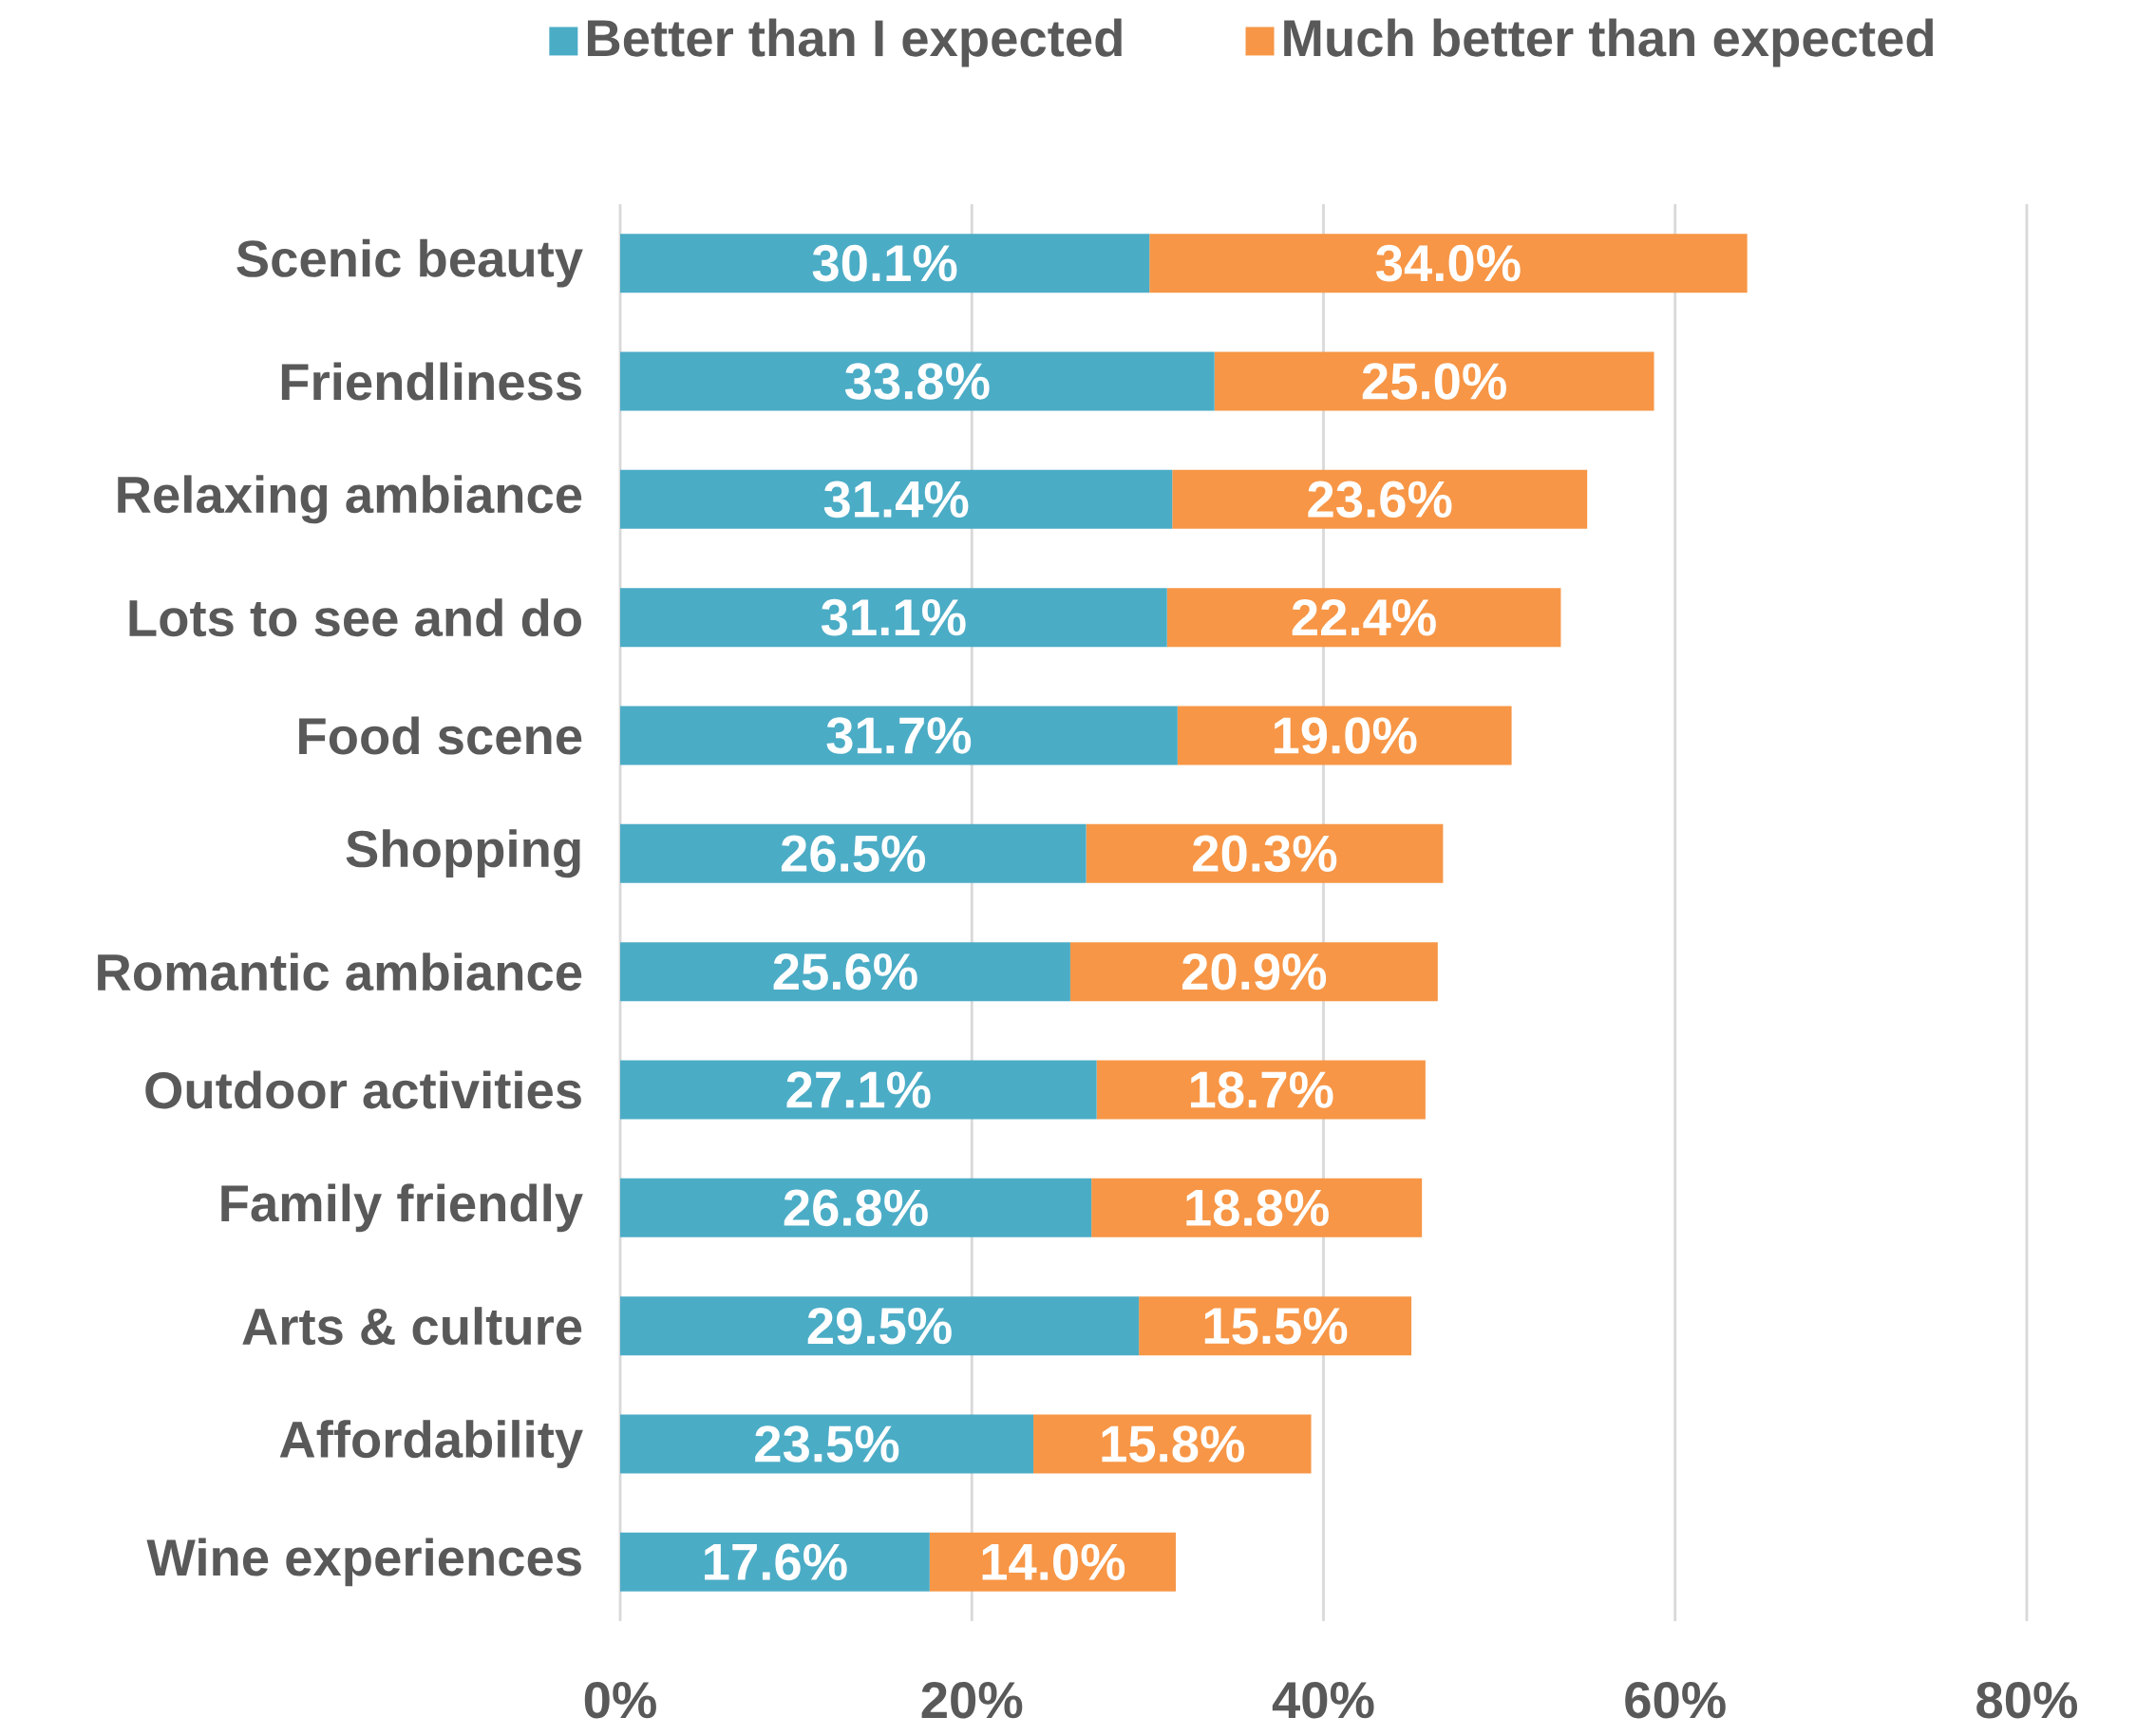 Image resolution: width=2136 pixels, height=1736 pixels. Describe the element at coordinates (972, 1700) in the screenshot. I see `x-tick-label: 20%` at that location.